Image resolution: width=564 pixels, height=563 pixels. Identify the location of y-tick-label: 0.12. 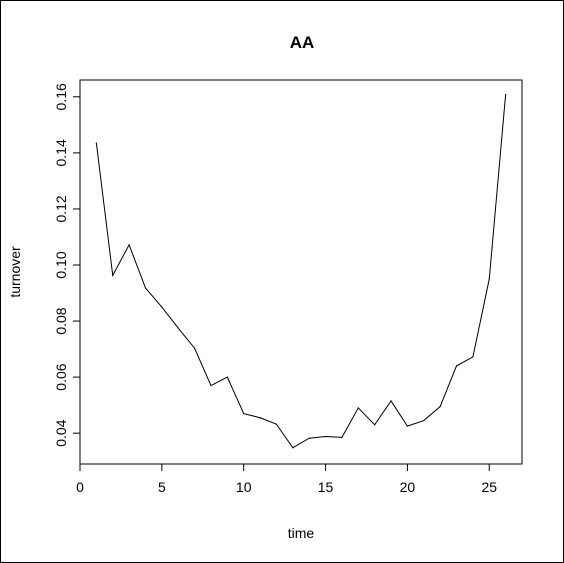
(61, 208).